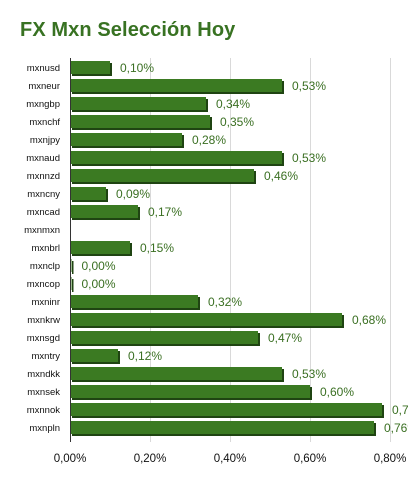  Describe the element at coordinates (337, 392) in the screenshot. I see `value-label: 0,60%` at that location.